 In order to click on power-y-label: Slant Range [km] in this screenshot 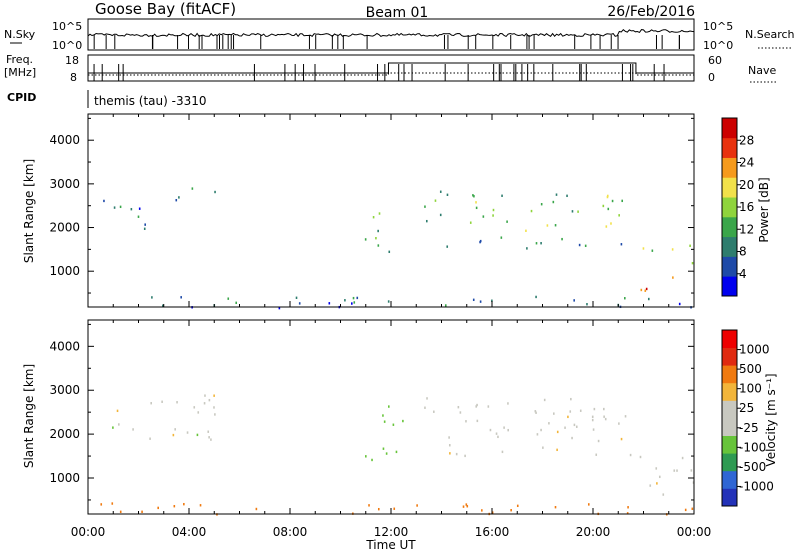, I will do `click(29, 211)`.